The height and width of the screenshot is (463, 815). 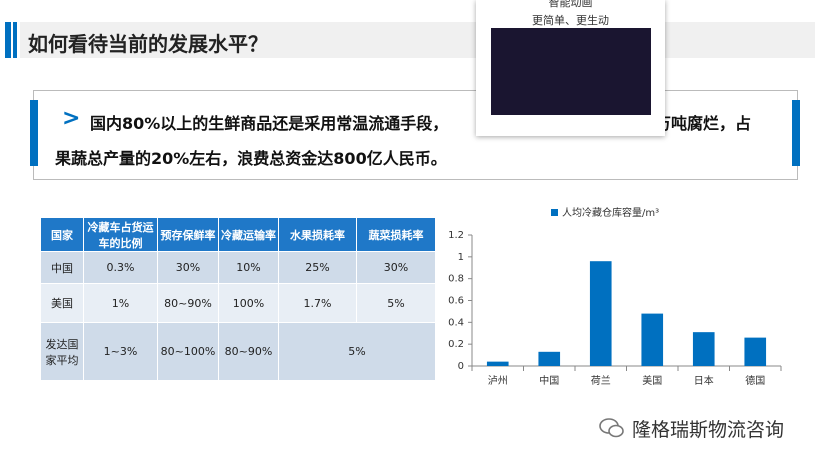 I want to click on popup: 智能动画 更简单、更生动, so click(x=570, y=68).